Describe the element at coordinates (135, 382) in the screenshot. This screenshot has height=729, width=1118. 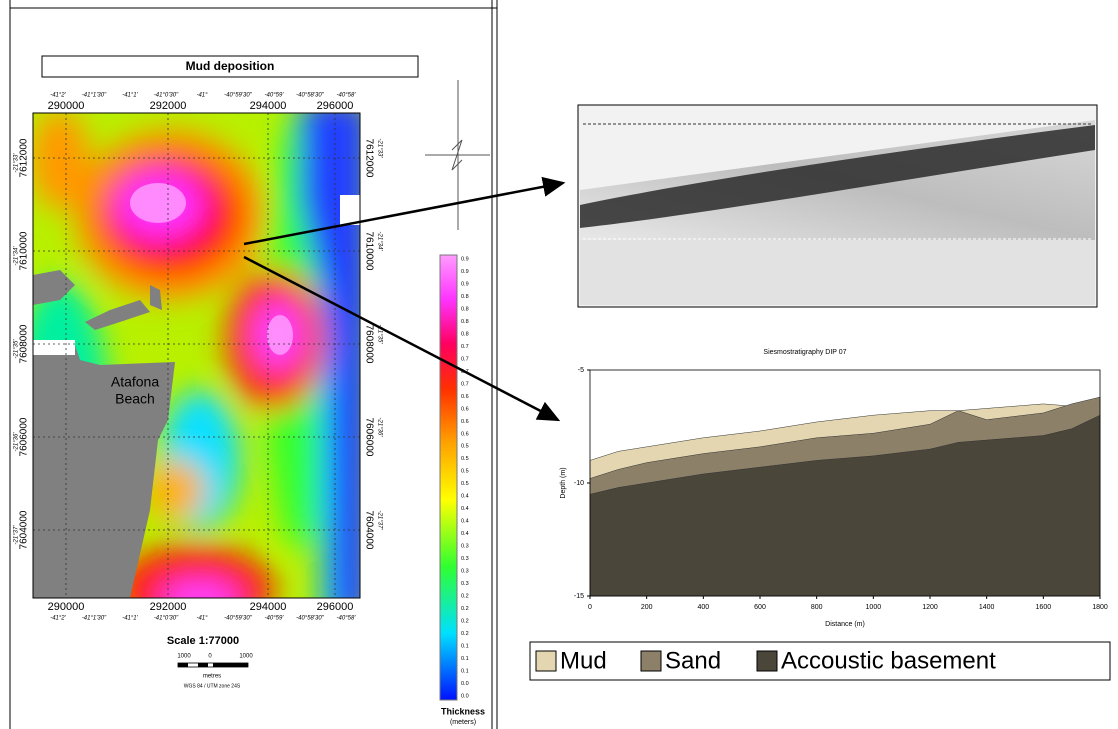
I see `place-label: Atafona` at that location.